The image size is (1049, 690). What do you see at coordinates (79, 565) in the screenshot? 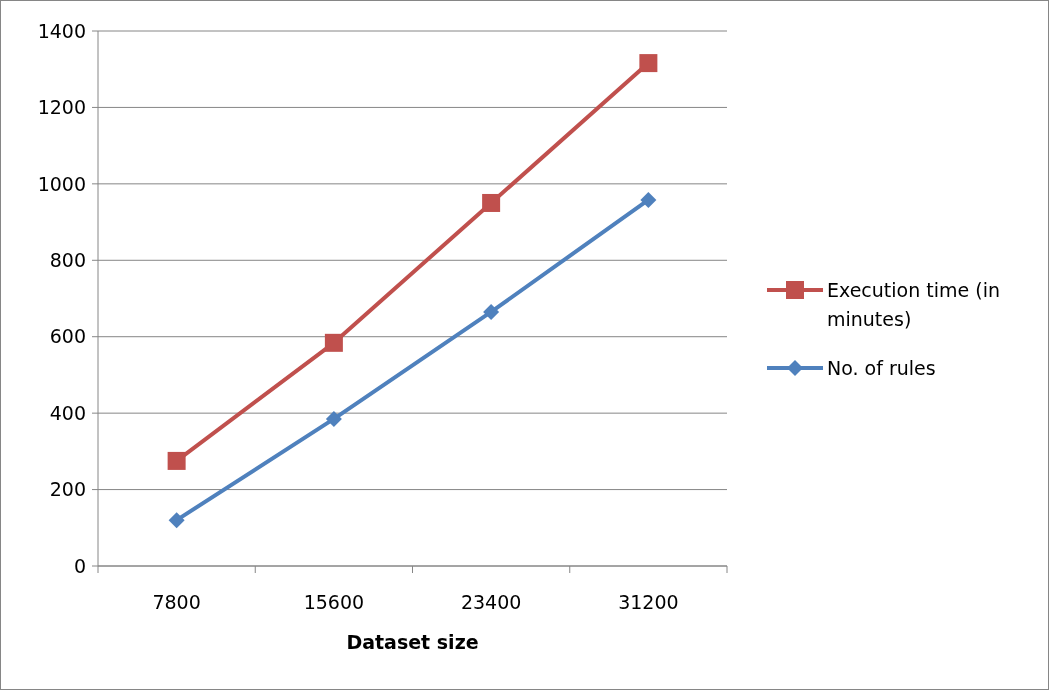
I see `y-tick-label: 0` at bounding box center [79, 565].